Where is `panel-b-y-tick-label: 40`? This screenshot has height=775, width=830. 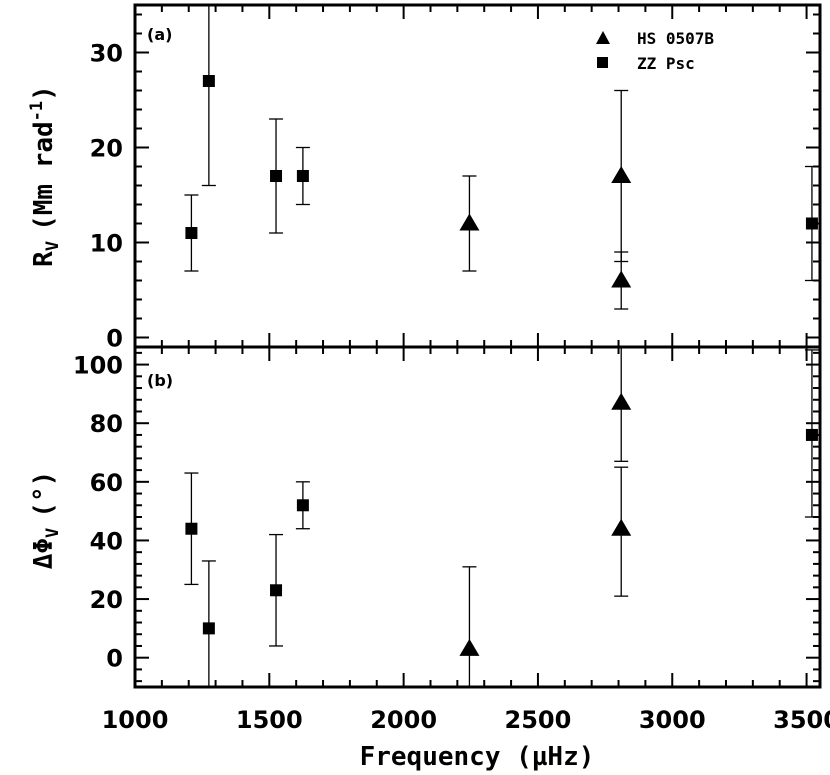 panel-b-y-tick-label: 40 is located at coordinates (106, 541).